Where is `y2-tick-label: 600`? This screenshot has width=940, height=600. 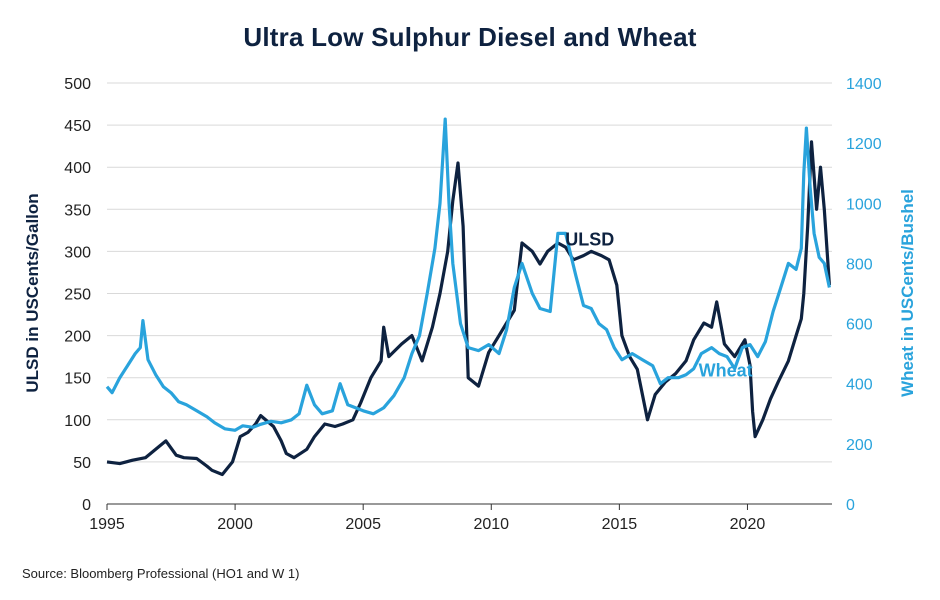 y2-tick-label: 600 is located at coordinates (859, 325).